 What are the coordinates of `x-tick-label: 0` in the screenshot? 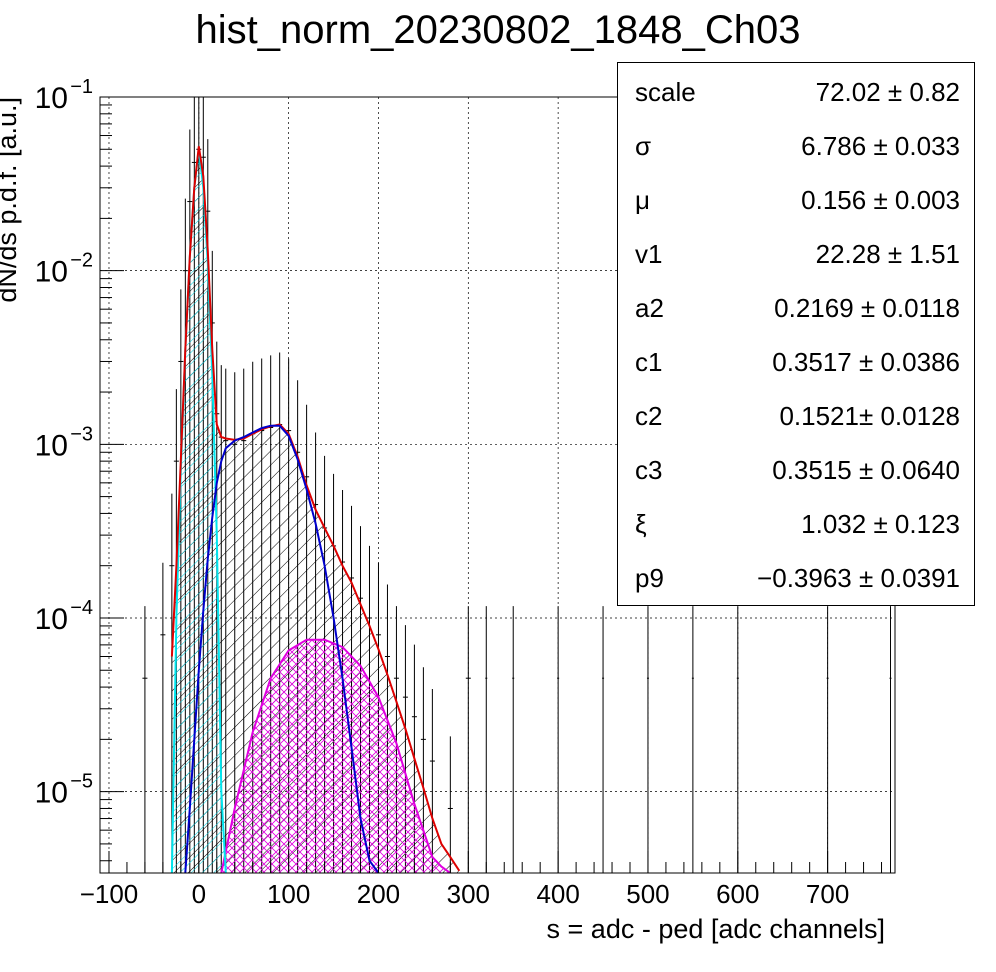 It's located at (199, 894).